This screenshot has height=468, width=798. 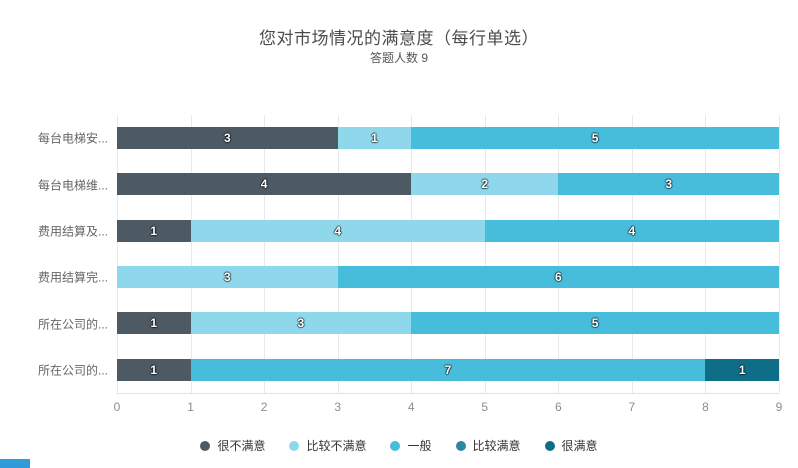 I want to click on x-tick-label: 3, so click(x=337, y=407).